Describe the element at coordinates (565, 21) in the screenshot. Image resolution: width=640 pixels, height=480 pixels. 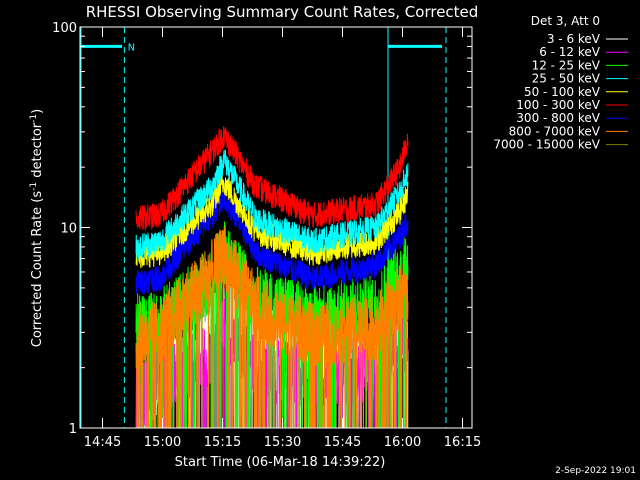
I see `legend-header: Det 3, Att 0` at that location.